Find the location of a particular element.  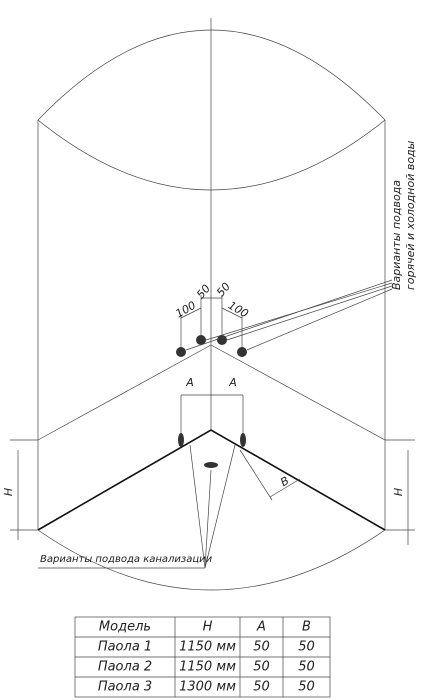

drain-label: Варианты подвода канализации is located at coordinates (126, 559).